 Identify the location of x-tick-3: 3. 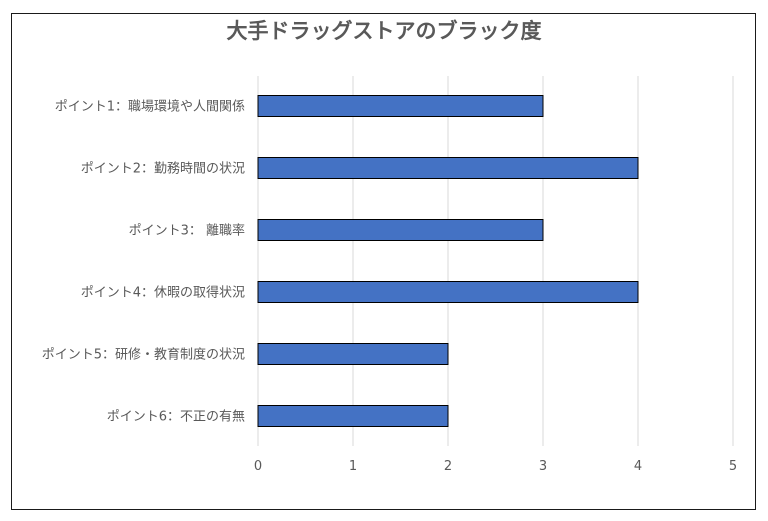
(543, 466).